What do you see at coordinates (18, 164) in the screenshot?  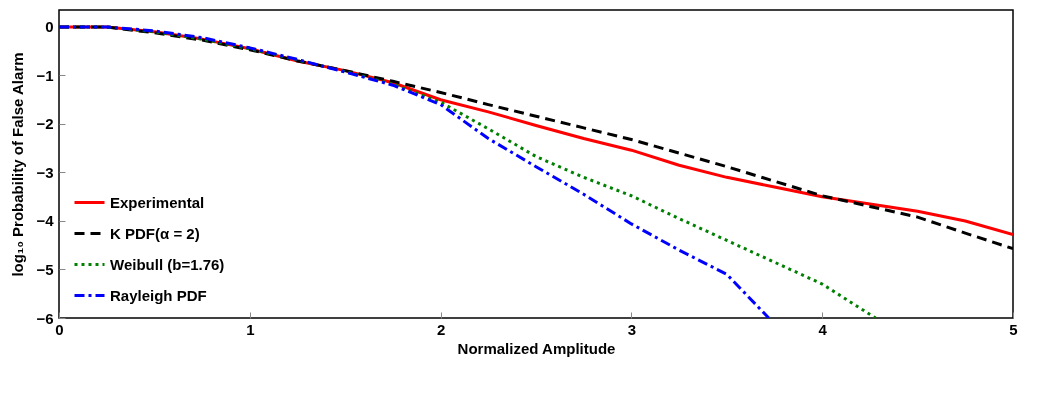 I see `y-axis-title: log₁₀ Probability of False Alarm` at bounding box center [18, 164].